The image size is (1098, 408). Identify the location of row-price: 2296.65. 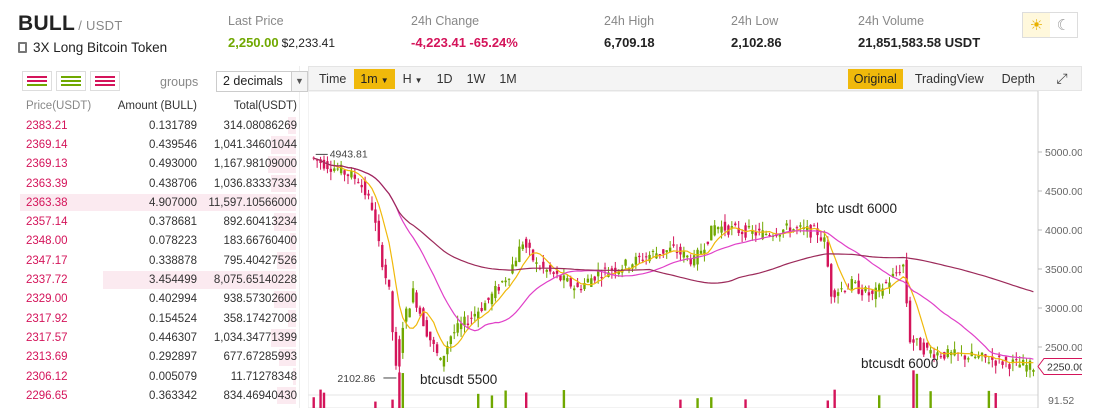
(47, 395).